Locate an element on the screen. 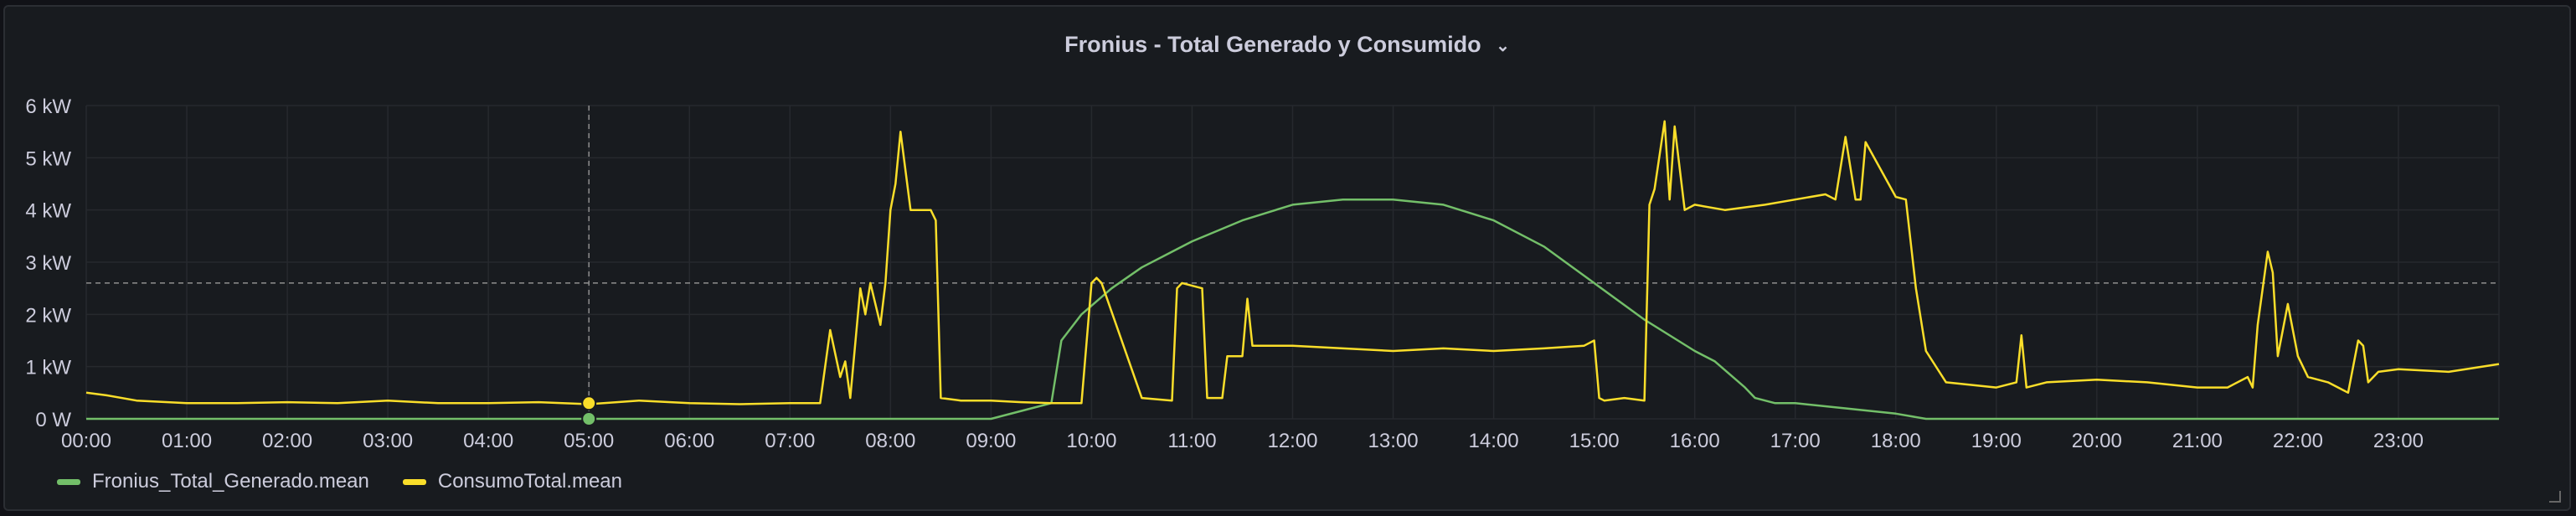 This screenshot has height=516, width=2576. legend-label-generado: Fronius_Total_Generado.mean is located at coordinates (230, 481).